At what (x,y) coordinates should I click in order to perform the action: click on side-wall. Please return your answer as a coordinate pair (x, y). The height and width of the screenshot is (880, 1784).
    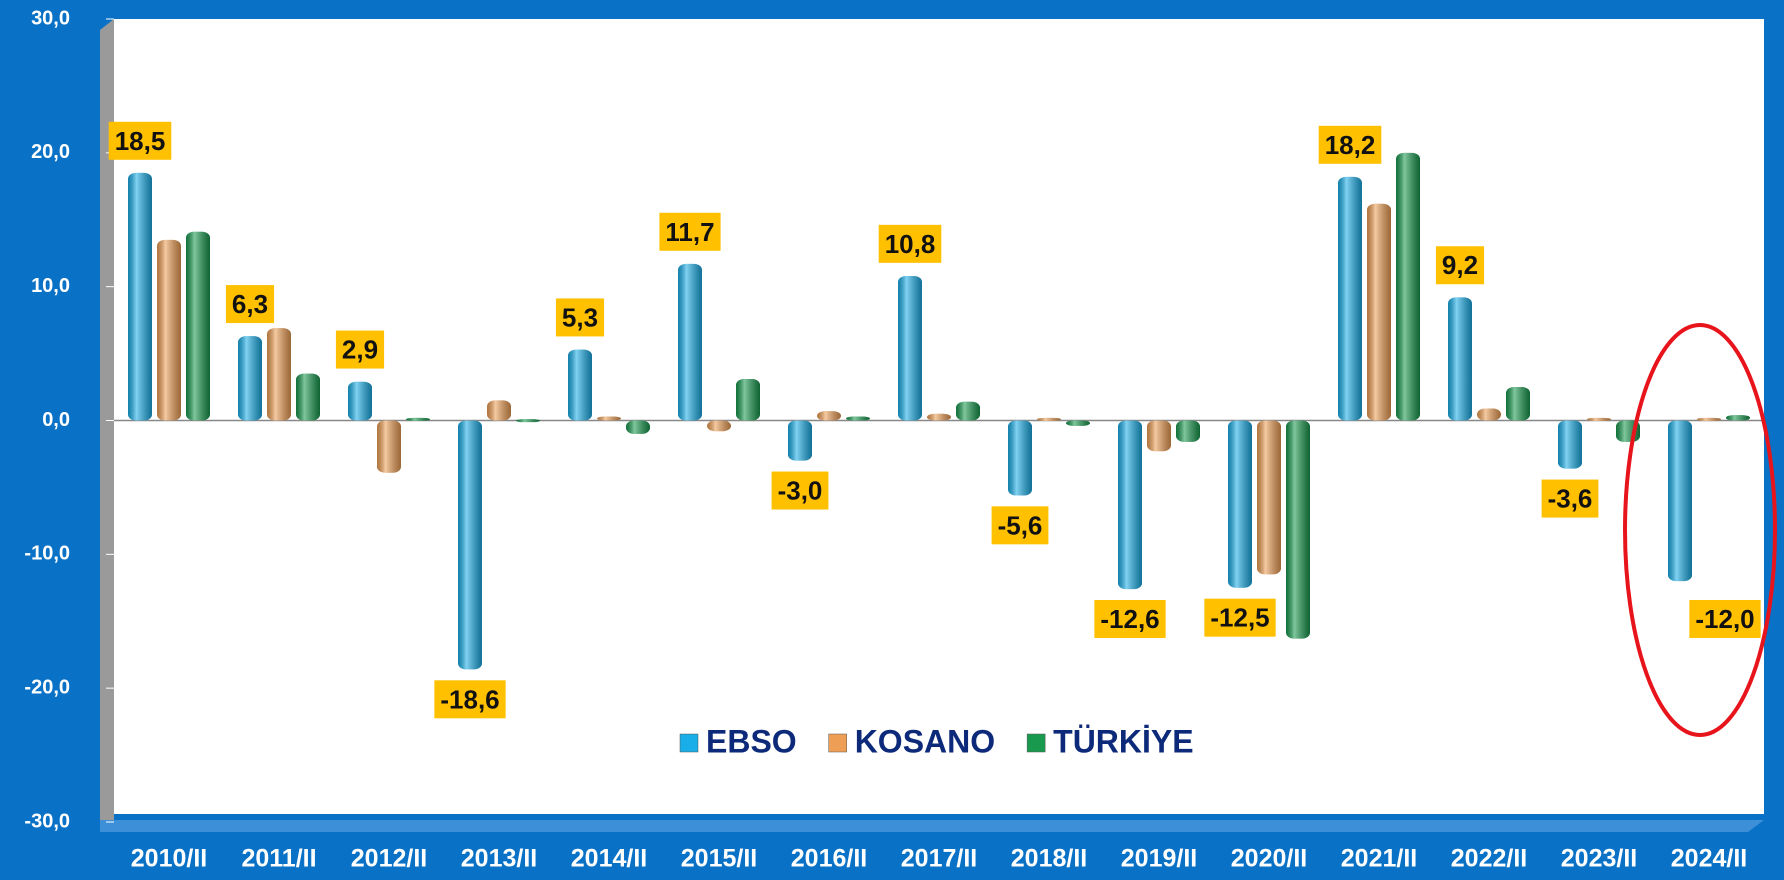
    Looking at the image, I should click on (107, 425).